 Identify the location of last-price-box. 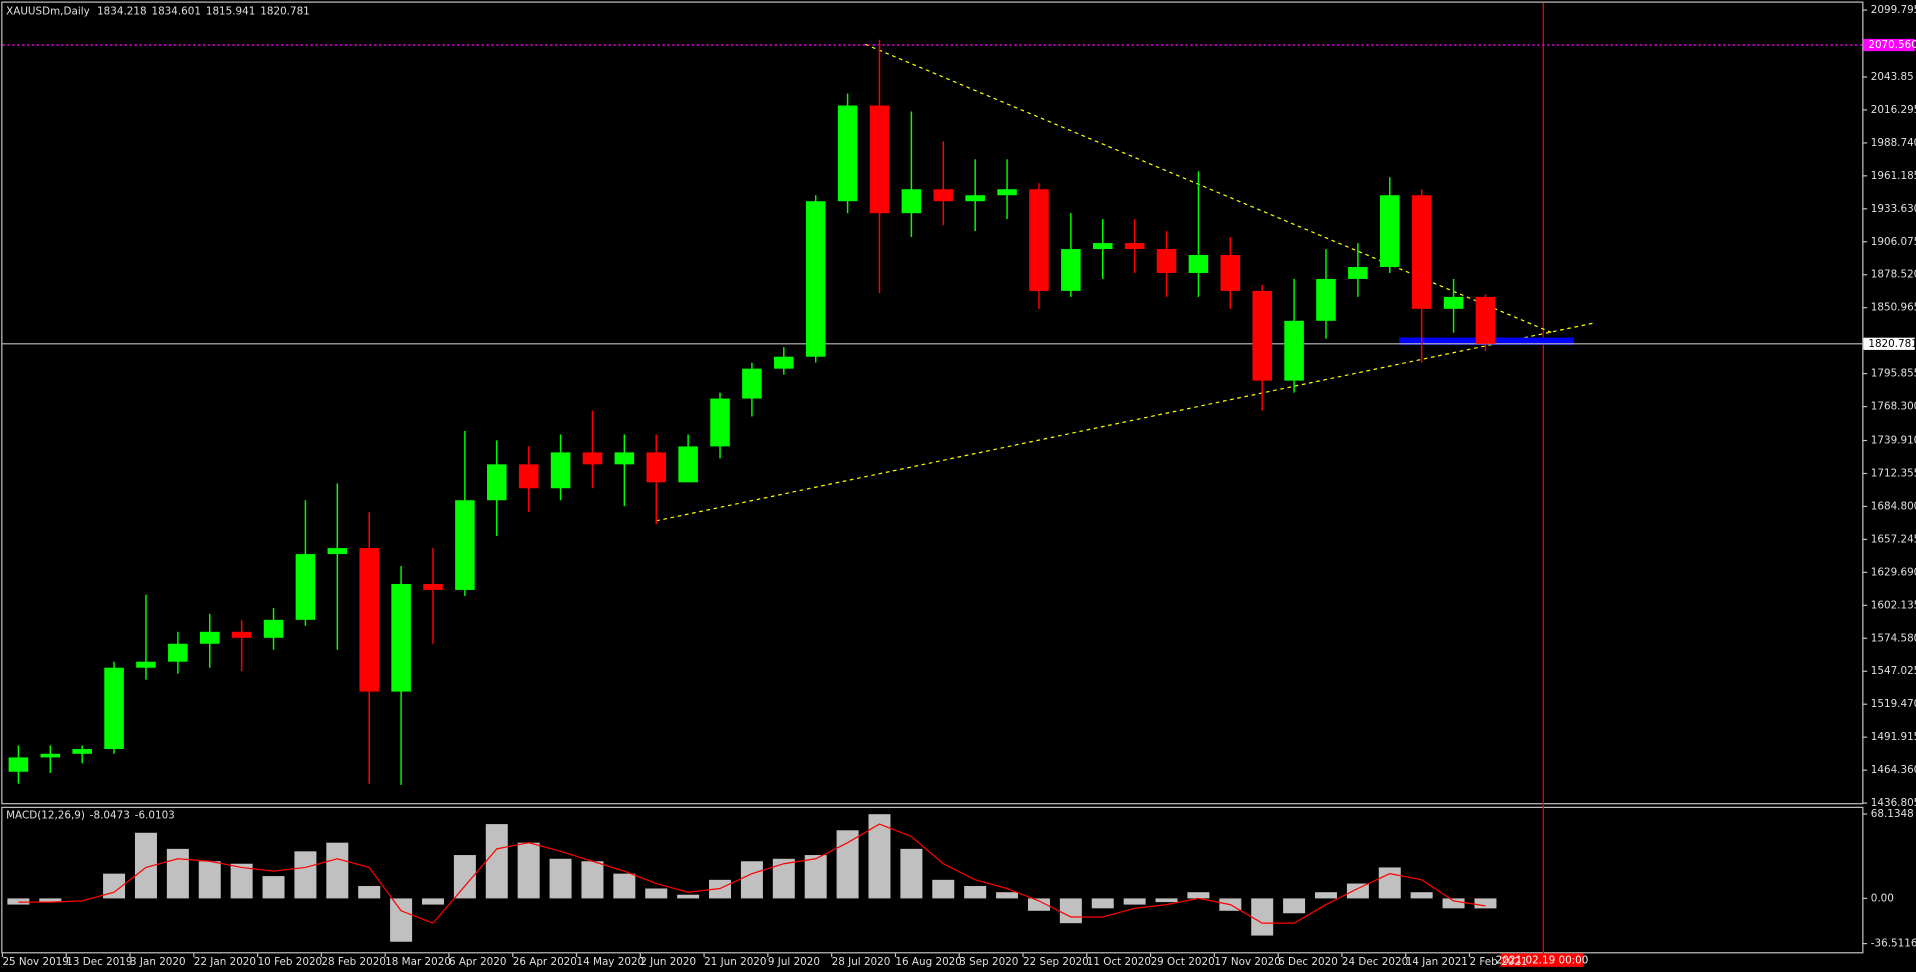
(1889, 343).